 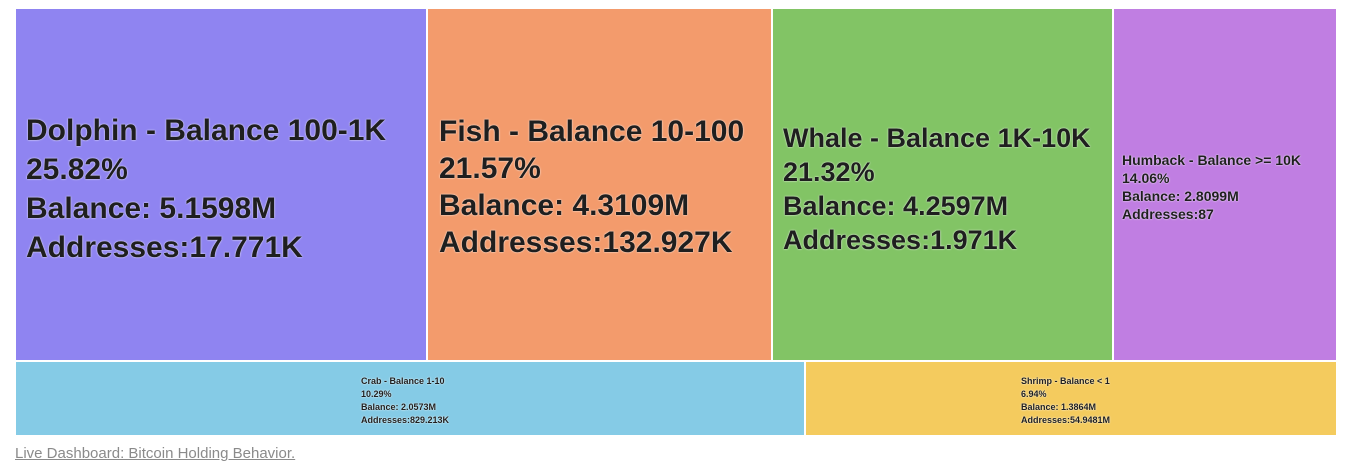 I want to click on tile-name: Crab - Balance 1-10, so click(x=403, y=381).